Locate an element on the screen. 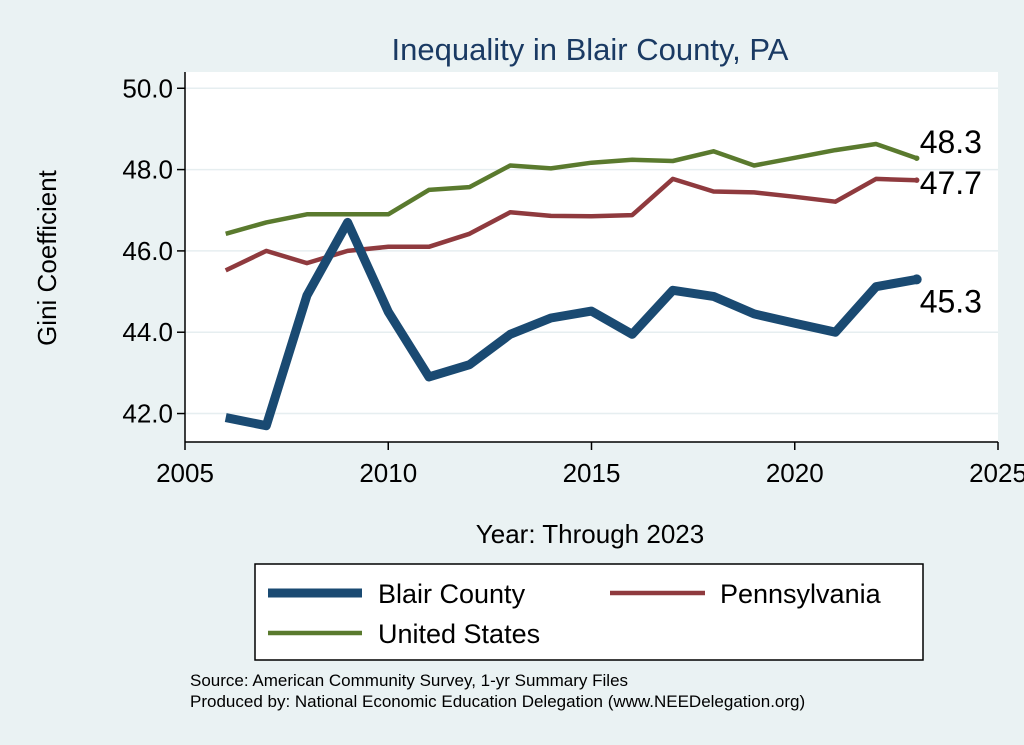 This screenshot has height=745, width=1024. chart-title: Inequality in Blair County, PA is located at coordinates (590, 49).